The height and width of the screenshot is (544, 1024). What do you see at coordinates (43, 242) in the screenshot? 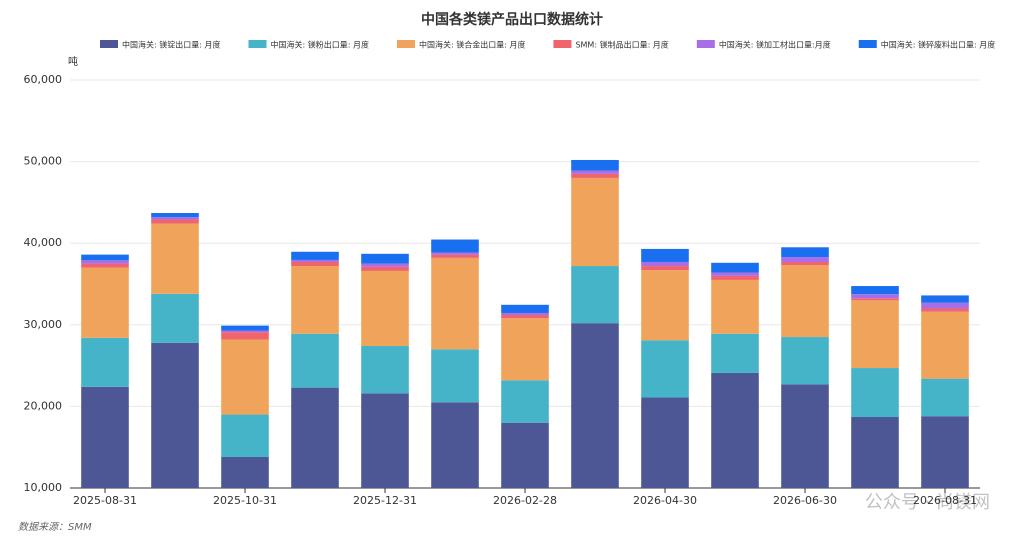
I see `y-tick-label: 40,000` at bounding box center [43, 242].